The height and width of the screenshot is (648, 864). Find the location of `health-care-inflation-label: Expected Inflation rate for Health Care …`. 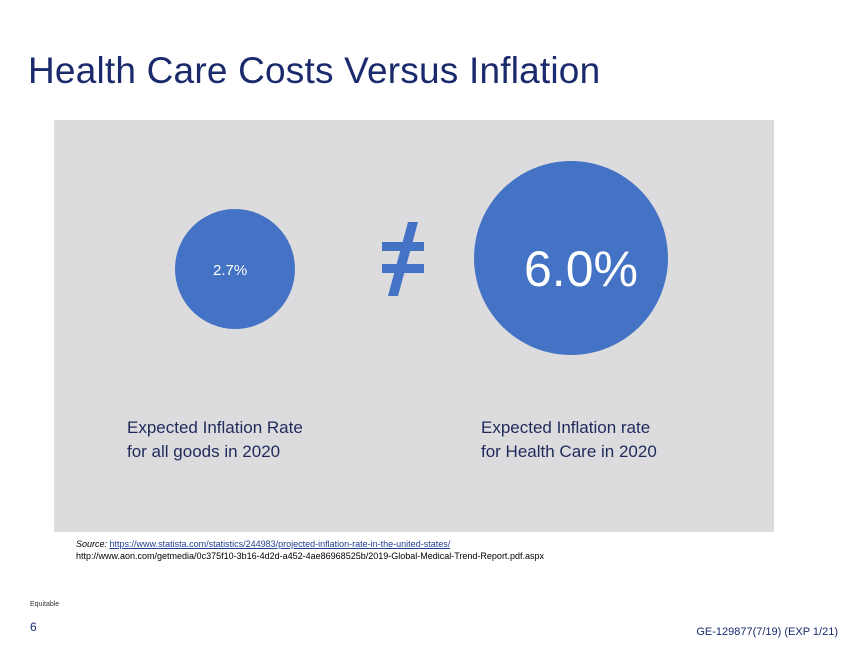

health-care-inflation-label: Expected Inflation rate for Health Care … is located at coordinates (569, 440).